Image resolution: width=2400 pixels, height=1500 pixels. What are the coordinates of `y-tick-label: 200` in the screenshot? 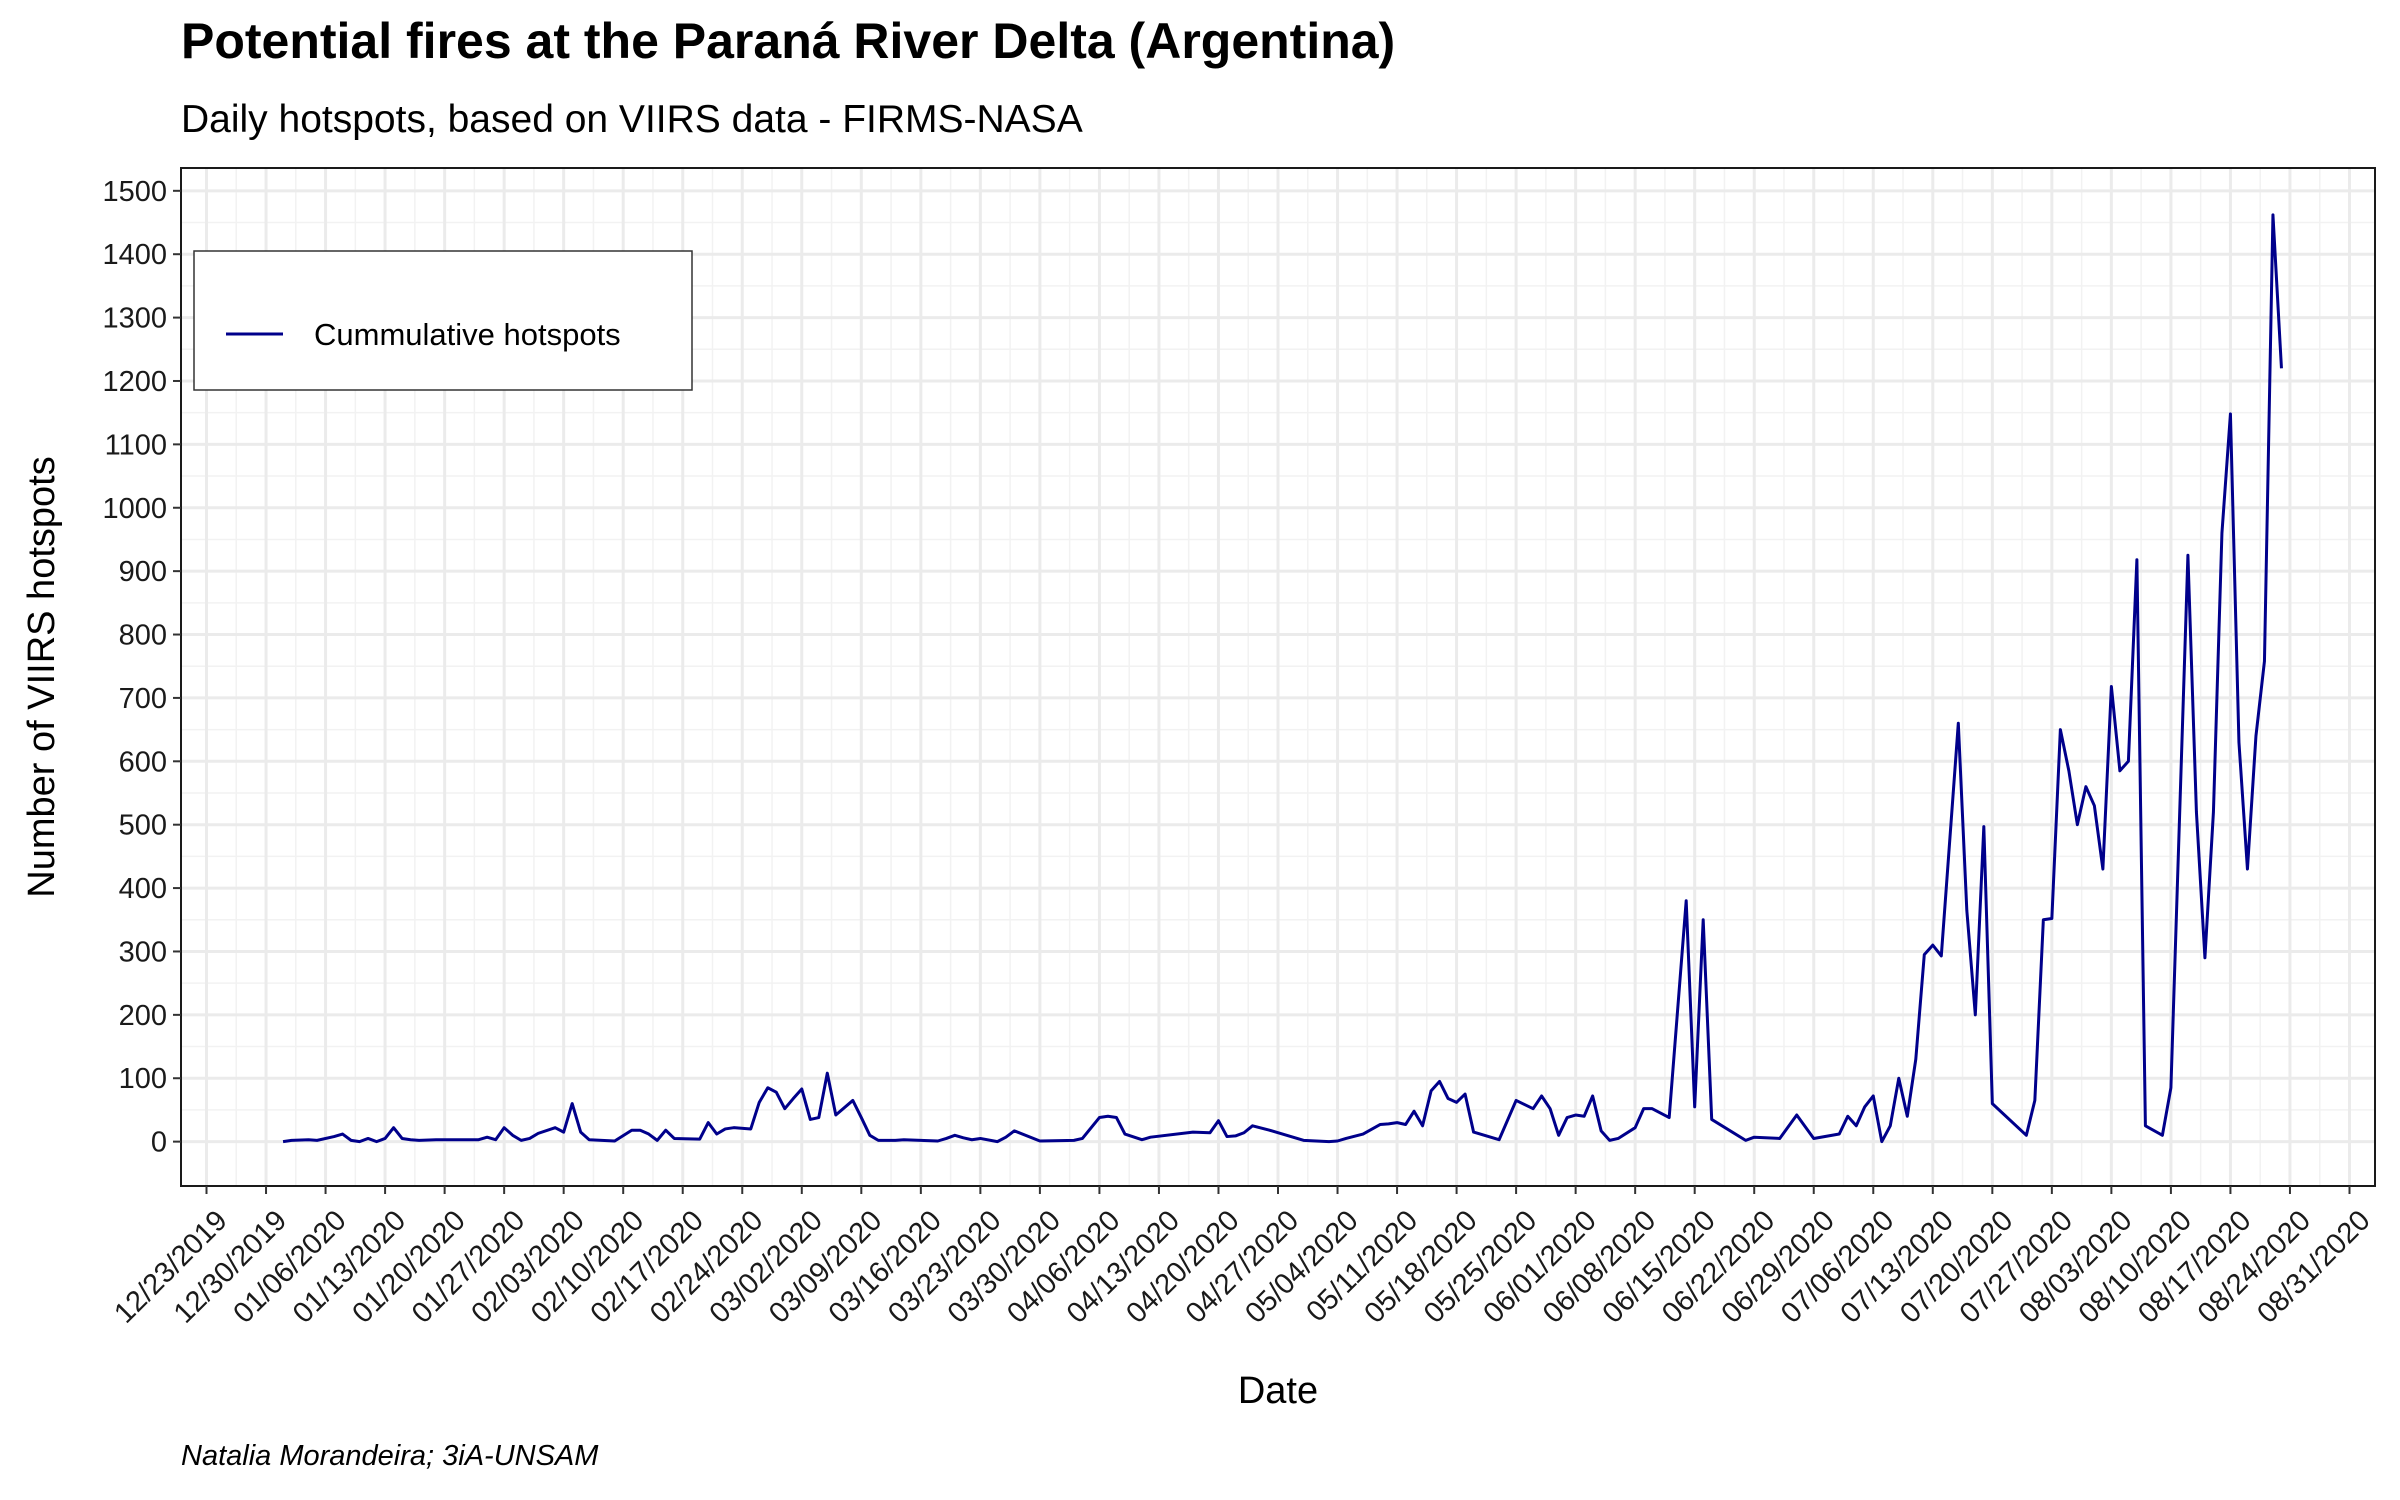 It's located at (143, 1016).